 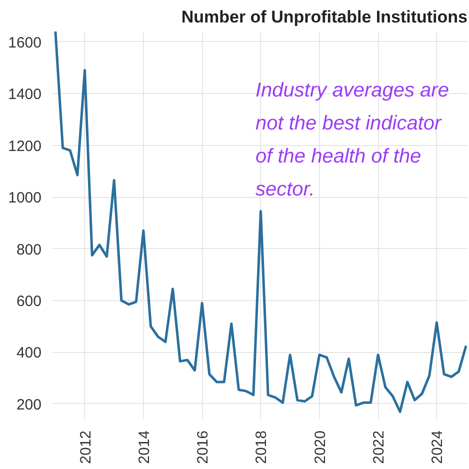 What do you see at coordinates (29, 301) in the screenshot?
I see `y-tick-label: 600` at bounding box center [29, 301].